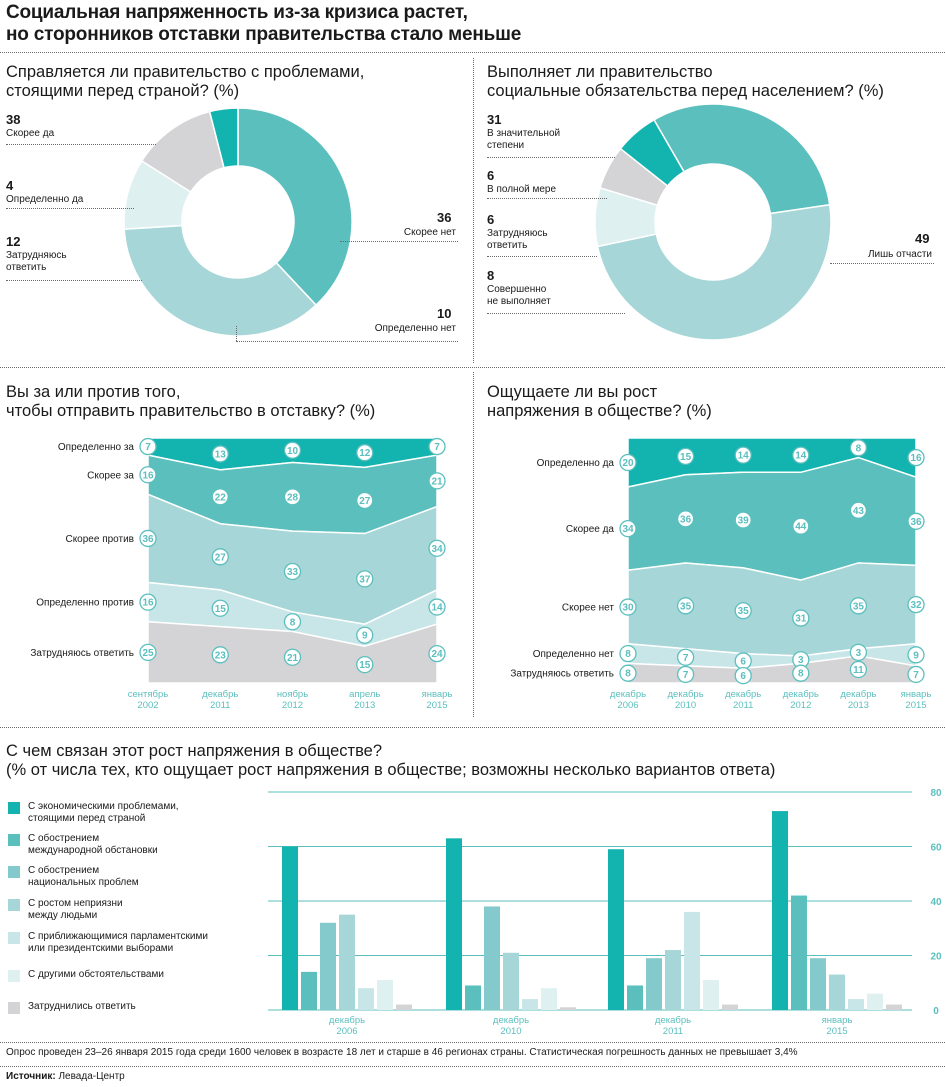  What do you see at coordinates (364, 694) in the screenshot?
I see `x-tick-label: апрель` at bounding box center [364, 694].